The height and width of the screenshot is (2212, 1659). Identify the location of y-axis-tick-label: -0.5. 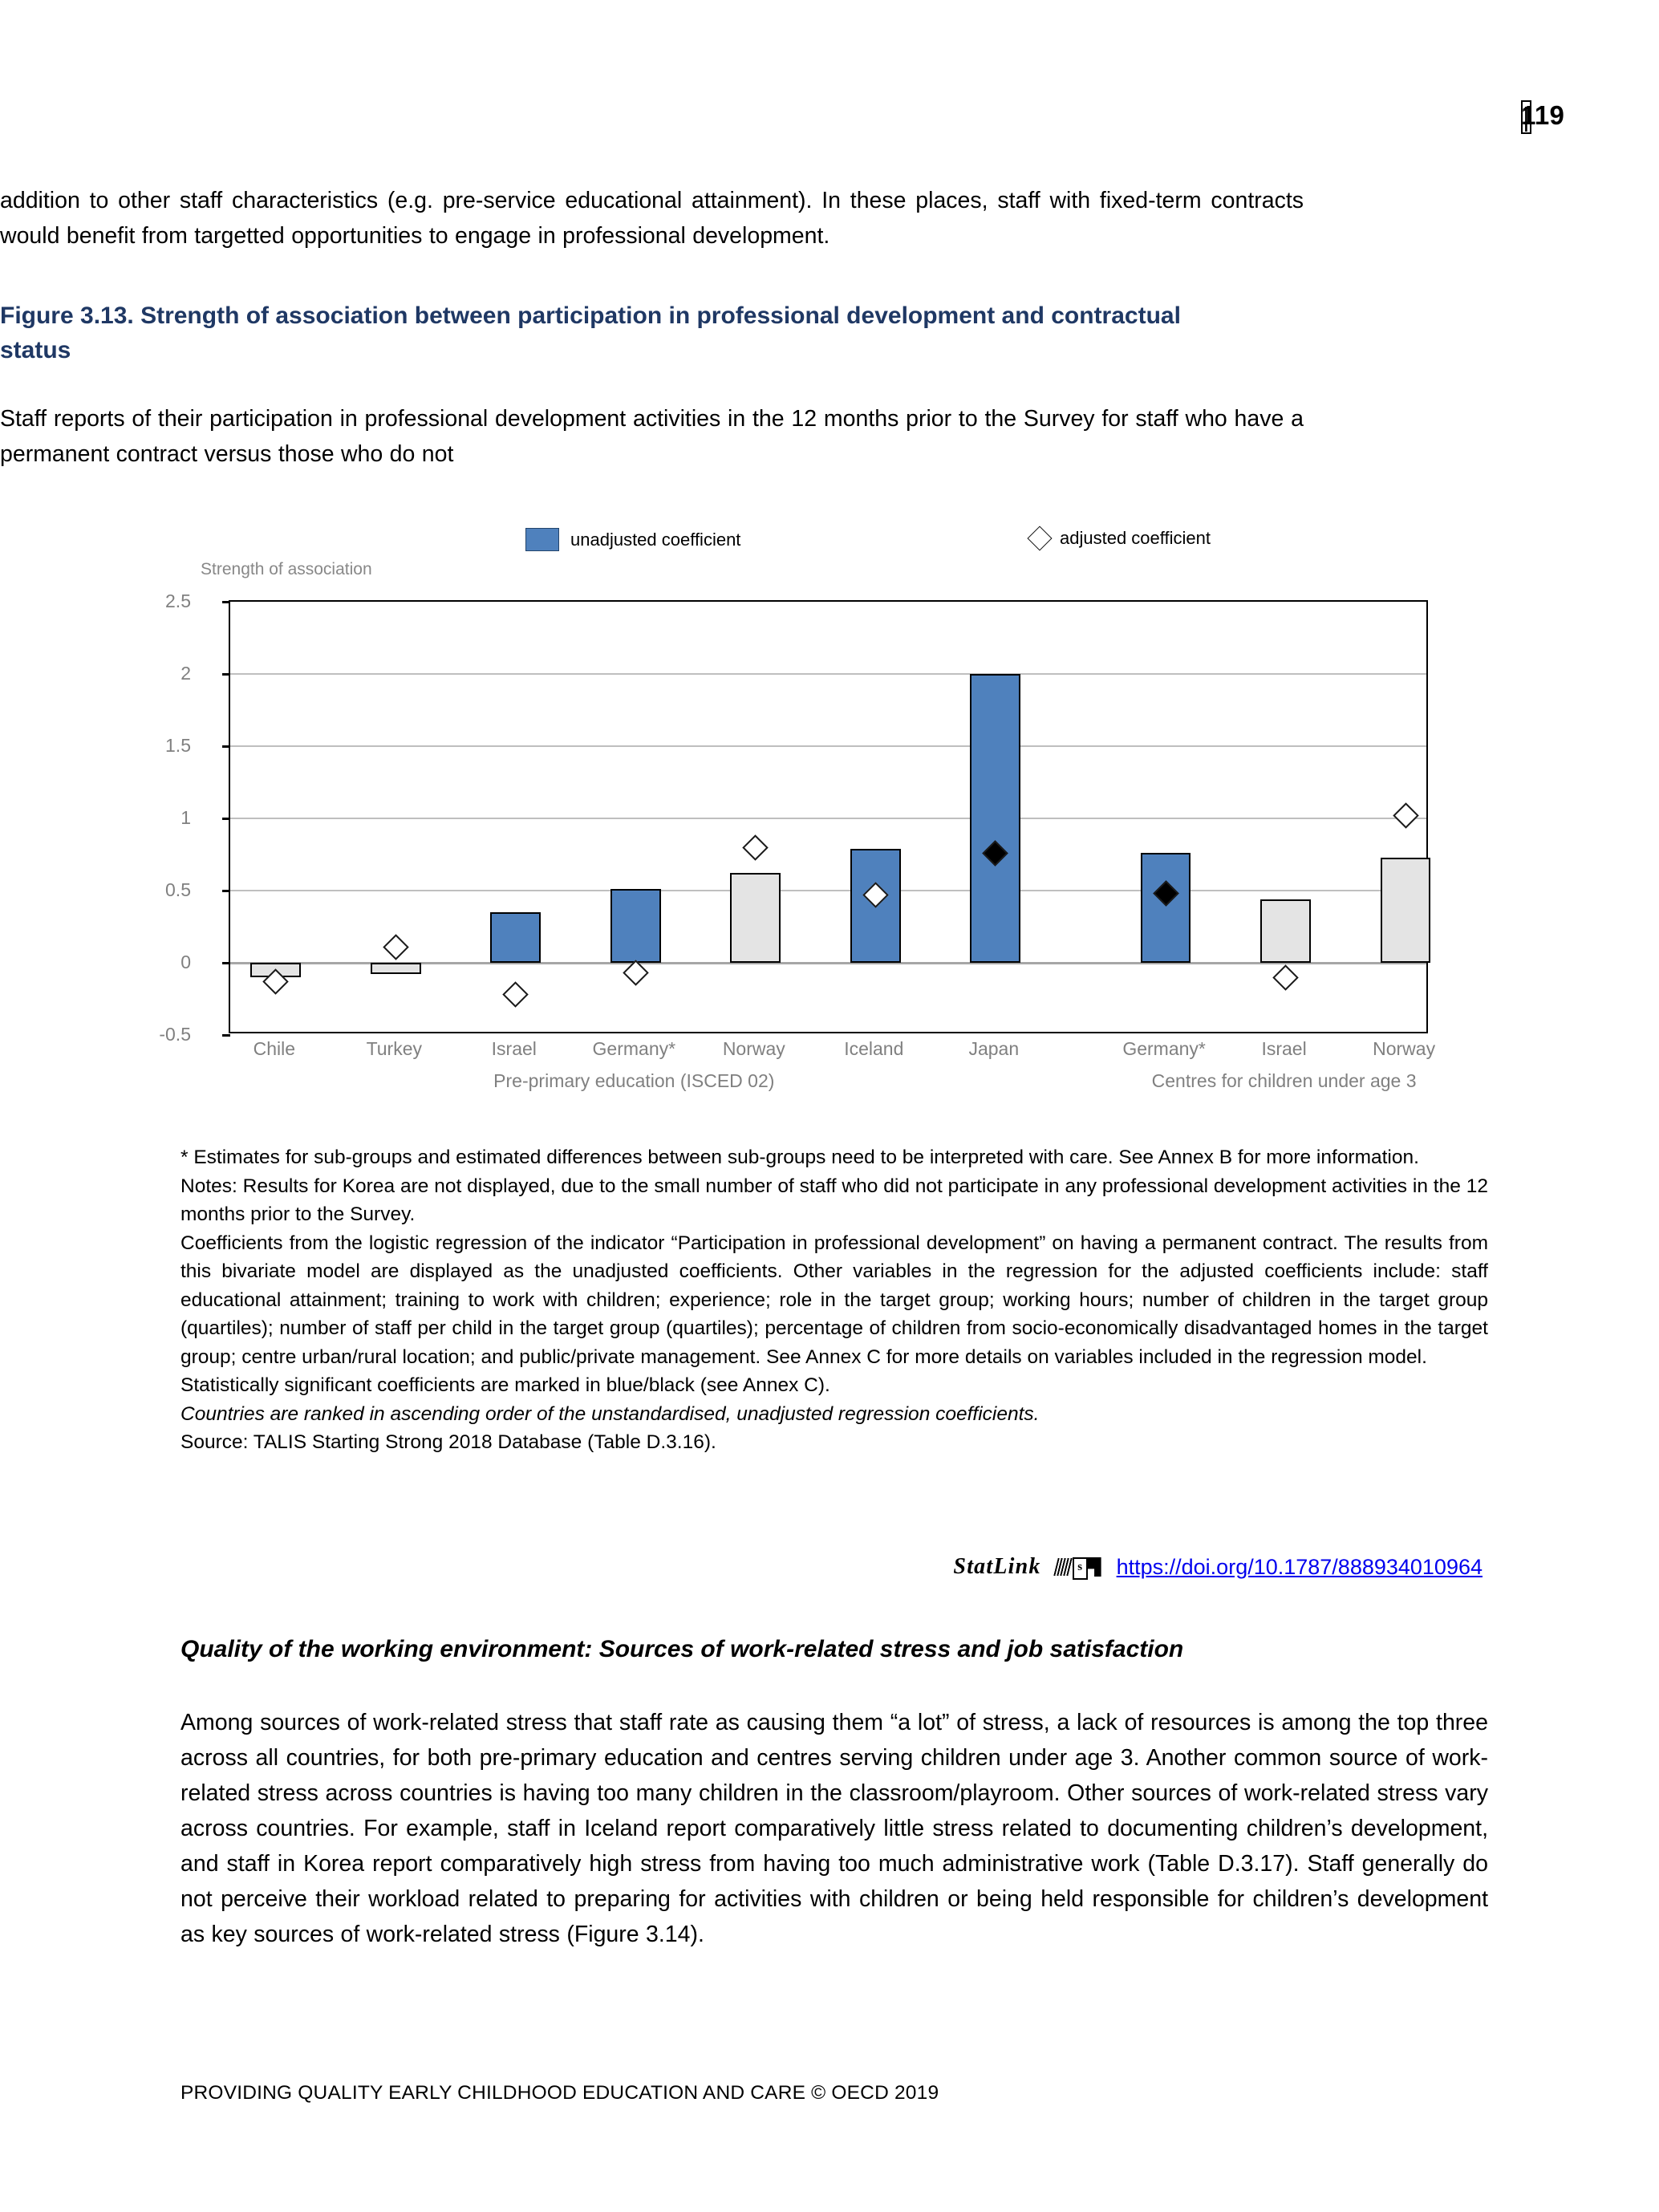
(175, 1034).